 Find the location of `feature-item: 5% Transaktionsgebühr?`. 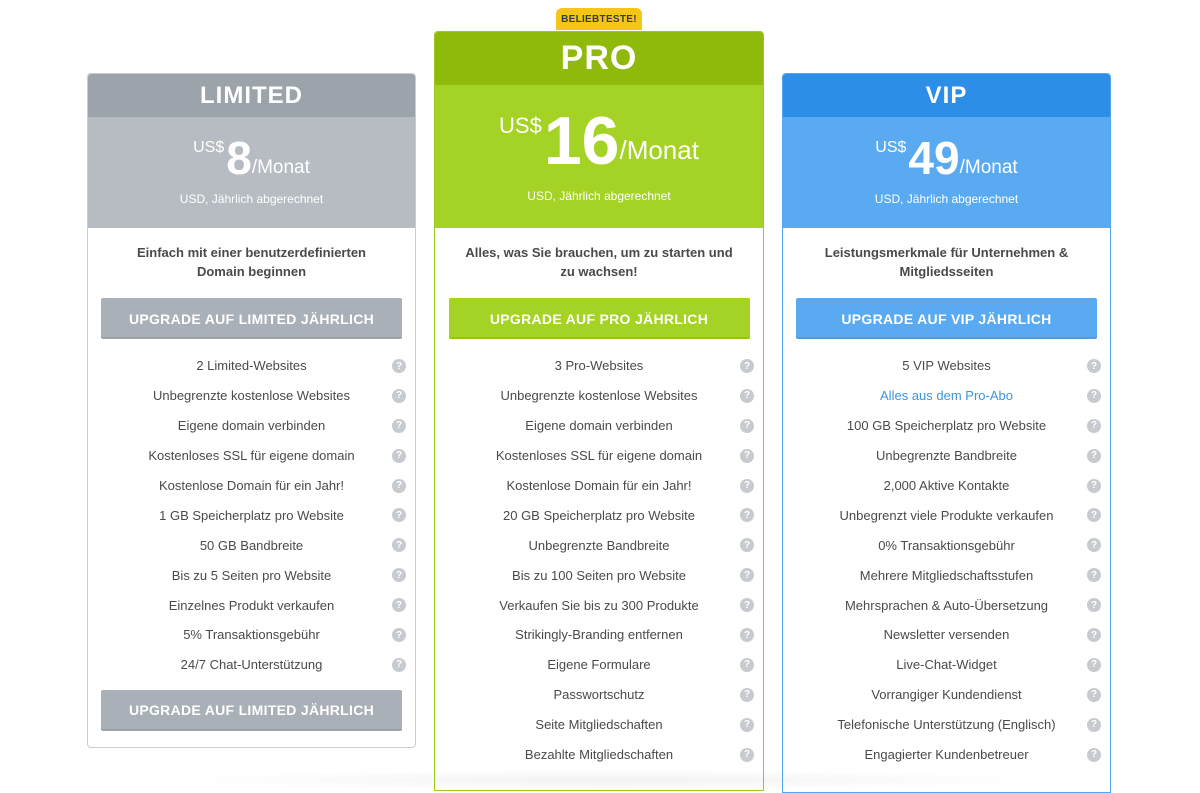

feature-item: 5% Transaktionsgebühr? is located at coordinates (251, 635).